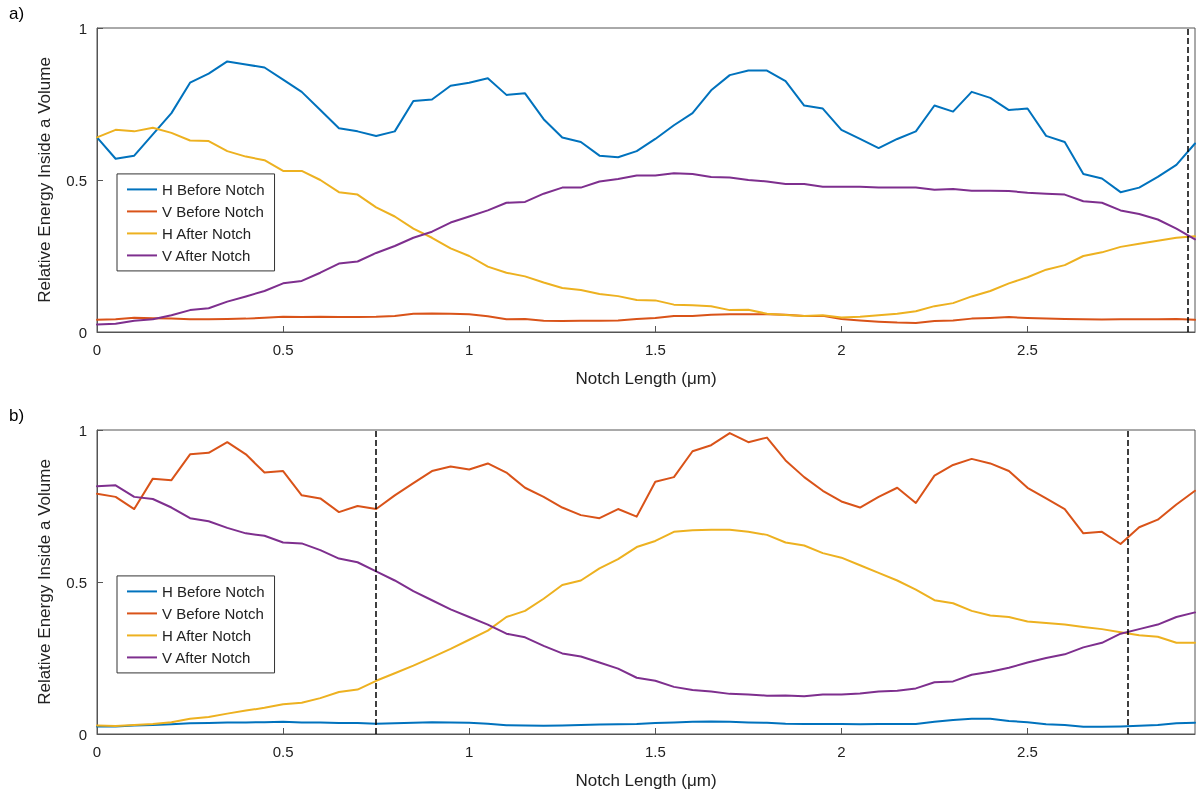  I want to click on chart-title: a), so click(17, 13).